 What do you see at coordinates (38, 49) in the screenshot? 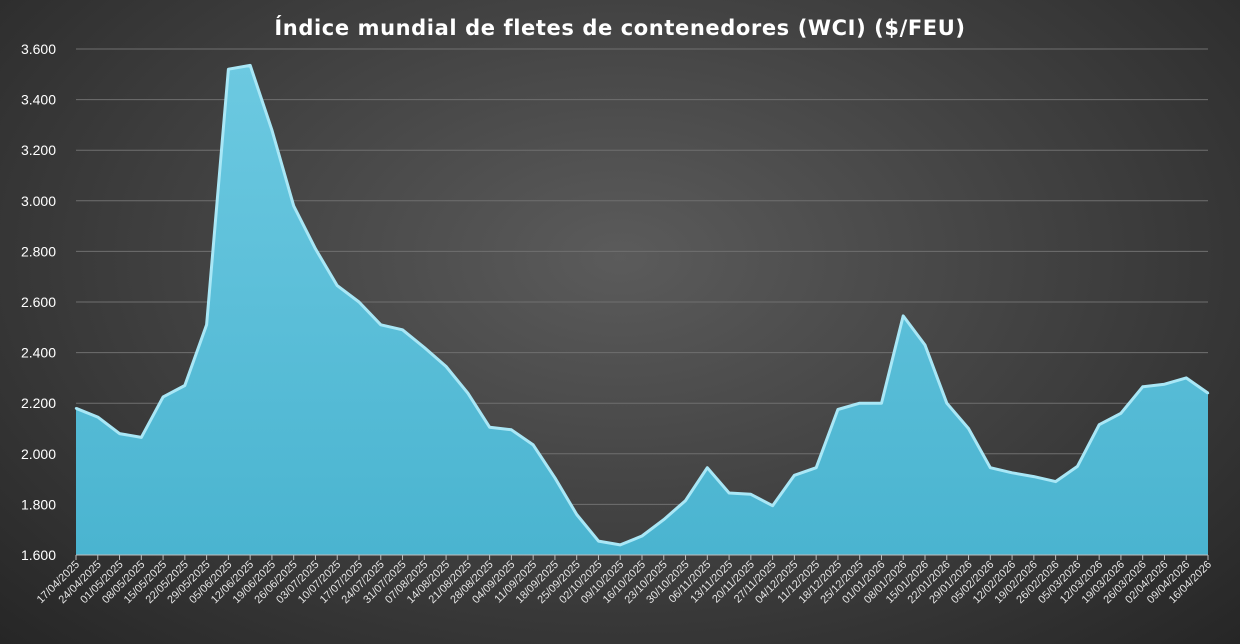
I see `y-tick-label: 3.600` at bounding box center [38, 49].